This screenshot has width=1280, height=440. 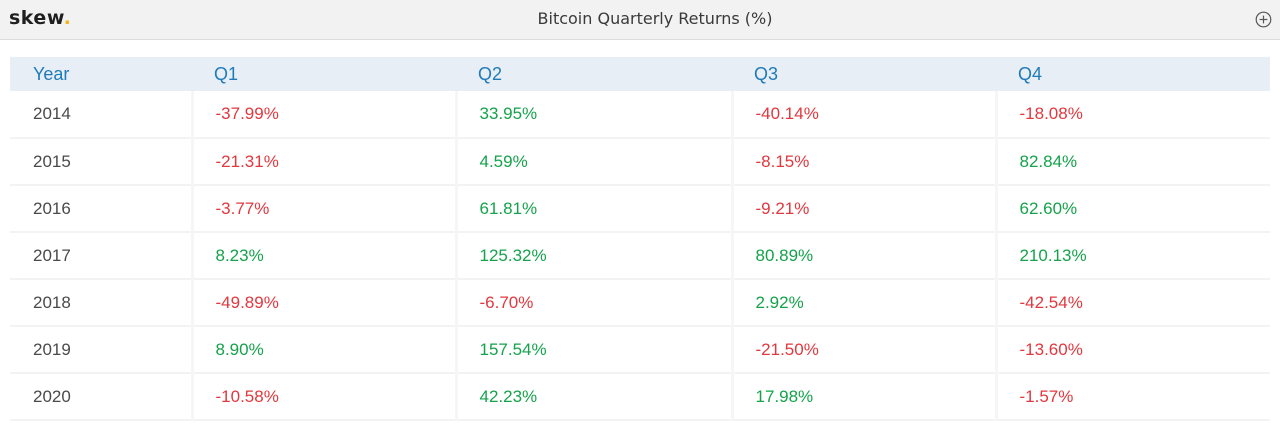 I want to click on return-cell-q2: 125.32%, so click(x=595, y=256).